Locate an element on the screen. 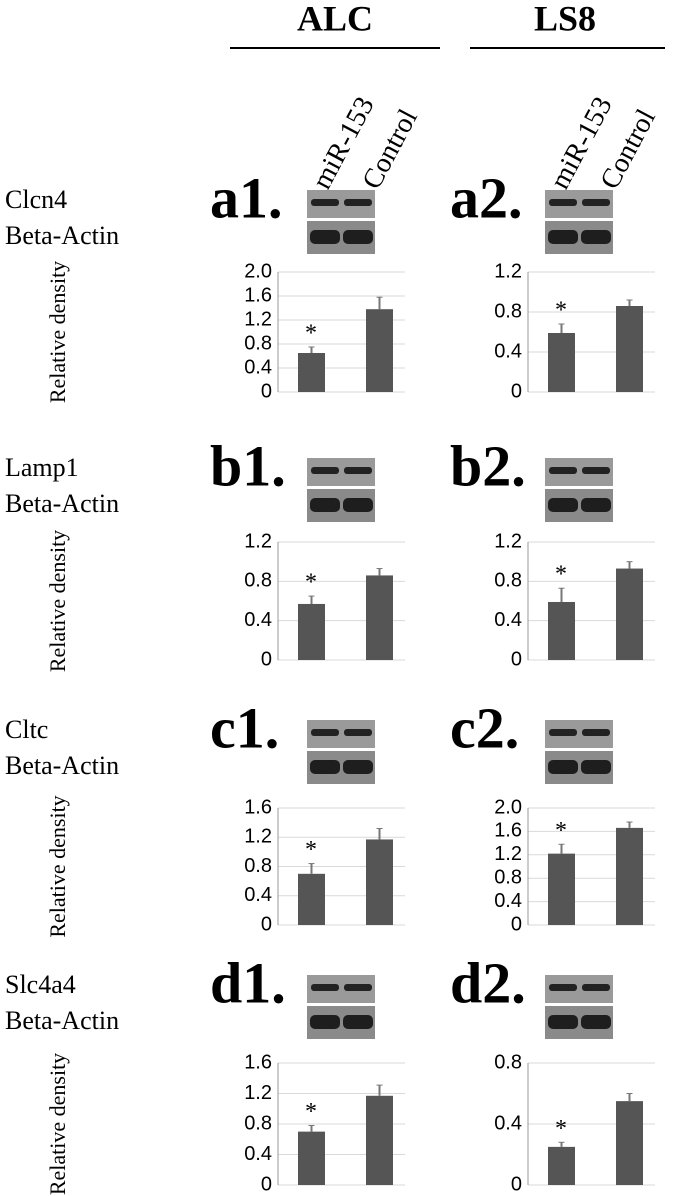 This screenshot has width=685, height=1196. protein-label: Cltc is located at coordinates (26, 729).